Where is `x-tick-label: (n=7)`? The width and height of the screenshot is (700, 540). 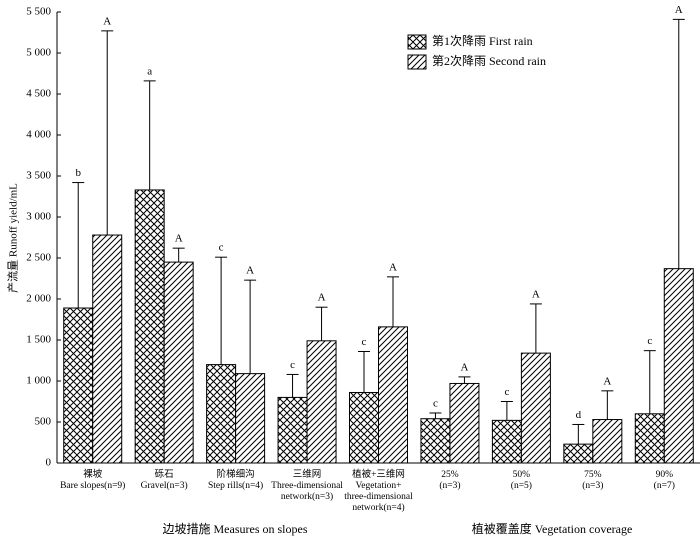
x-tick-label: (n=7) is located at coordinates (664, 485).